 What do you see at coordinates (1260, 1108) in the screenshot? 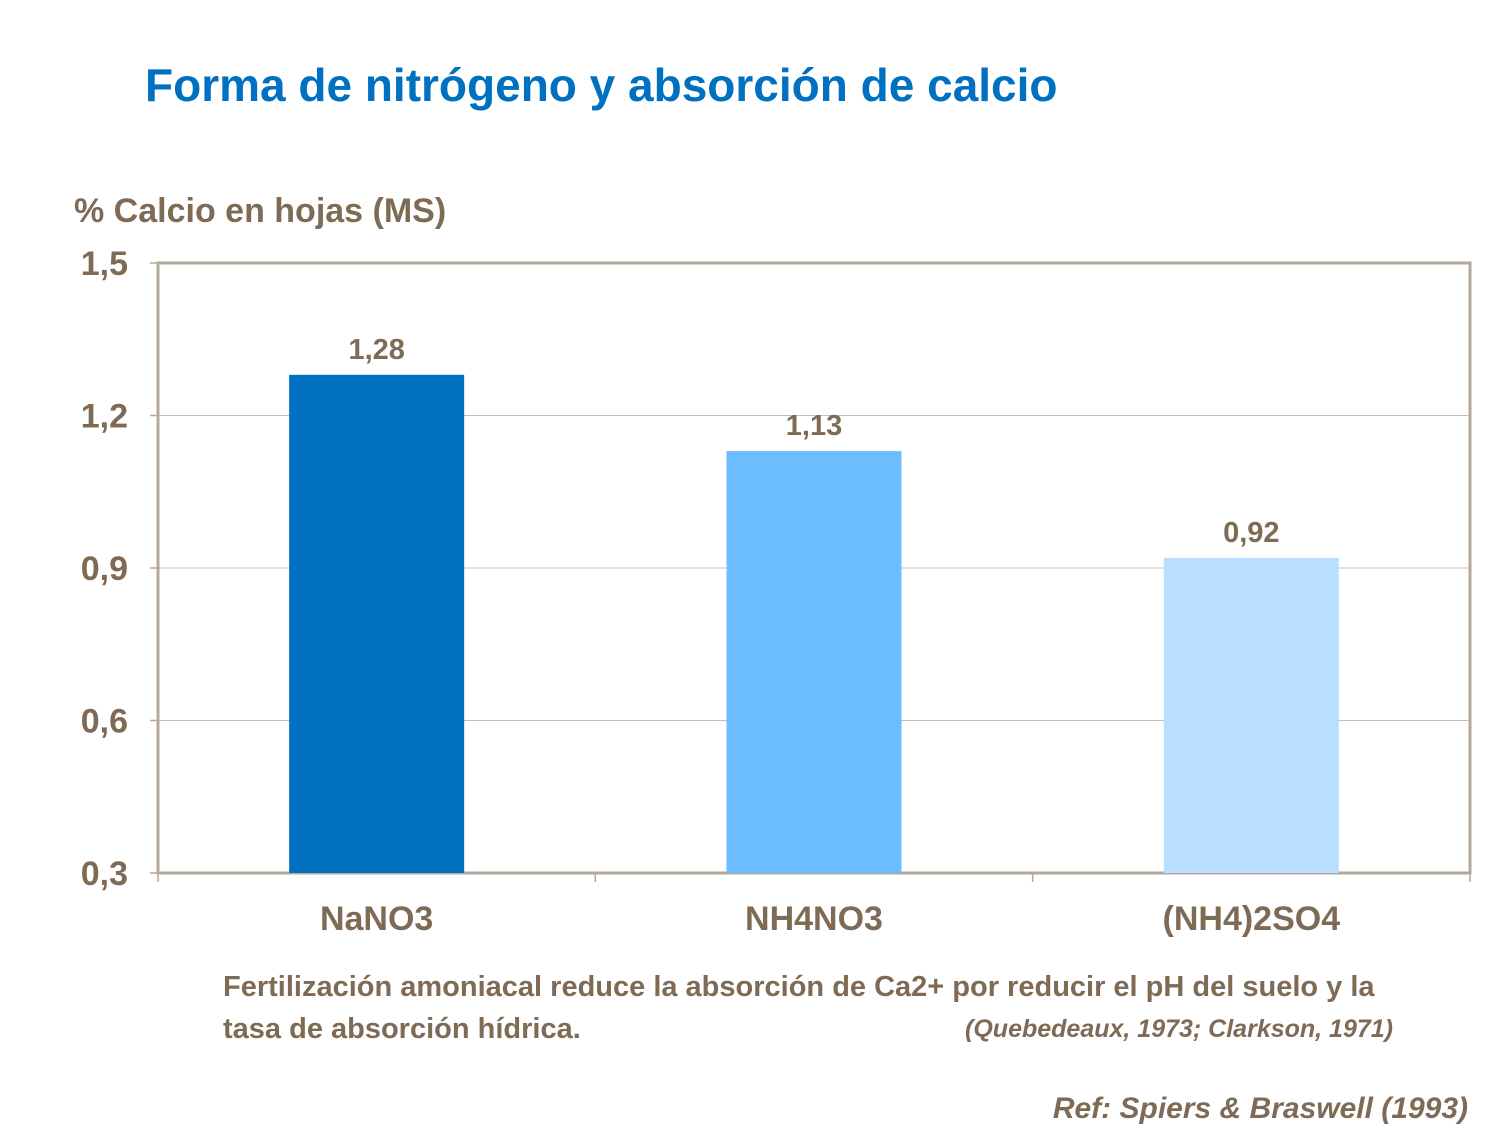
I see `reference: Ref: Spiers & Braswell (1993)` at bounding box center [1260, 1108].